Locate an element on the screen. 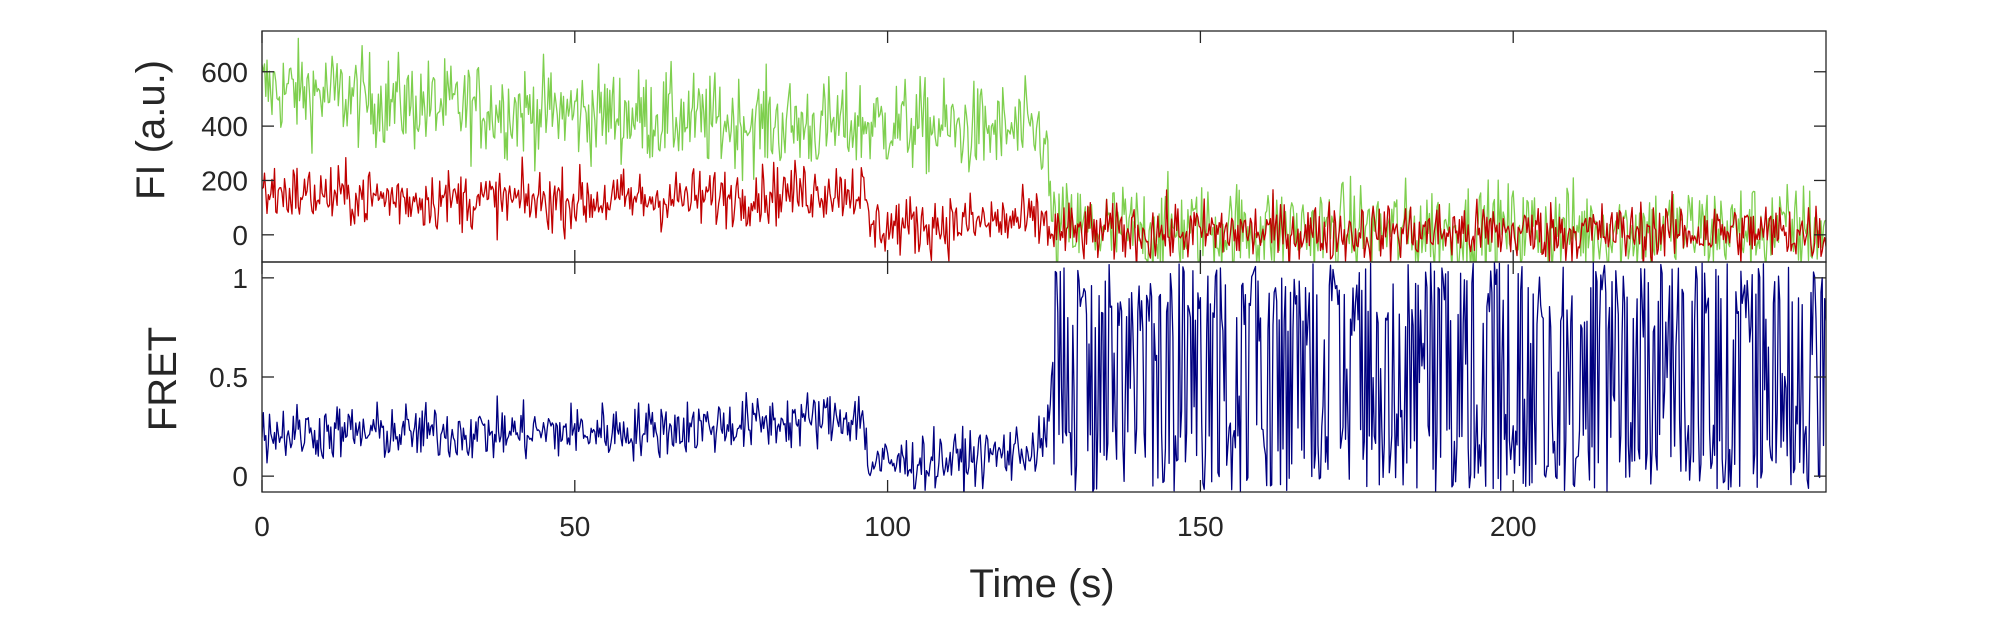  fluorescence-y-tick-label: 400 is located at coordinates (224, 126).